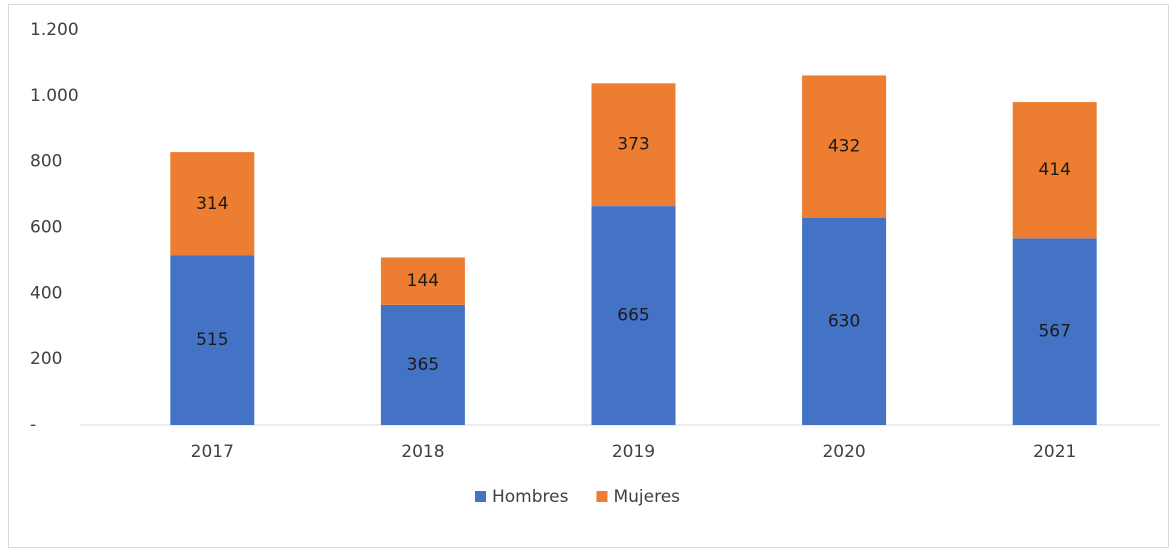 The image size is (1175, 552). I want to click on y-tick-label: 1.000, so click(54, 96).